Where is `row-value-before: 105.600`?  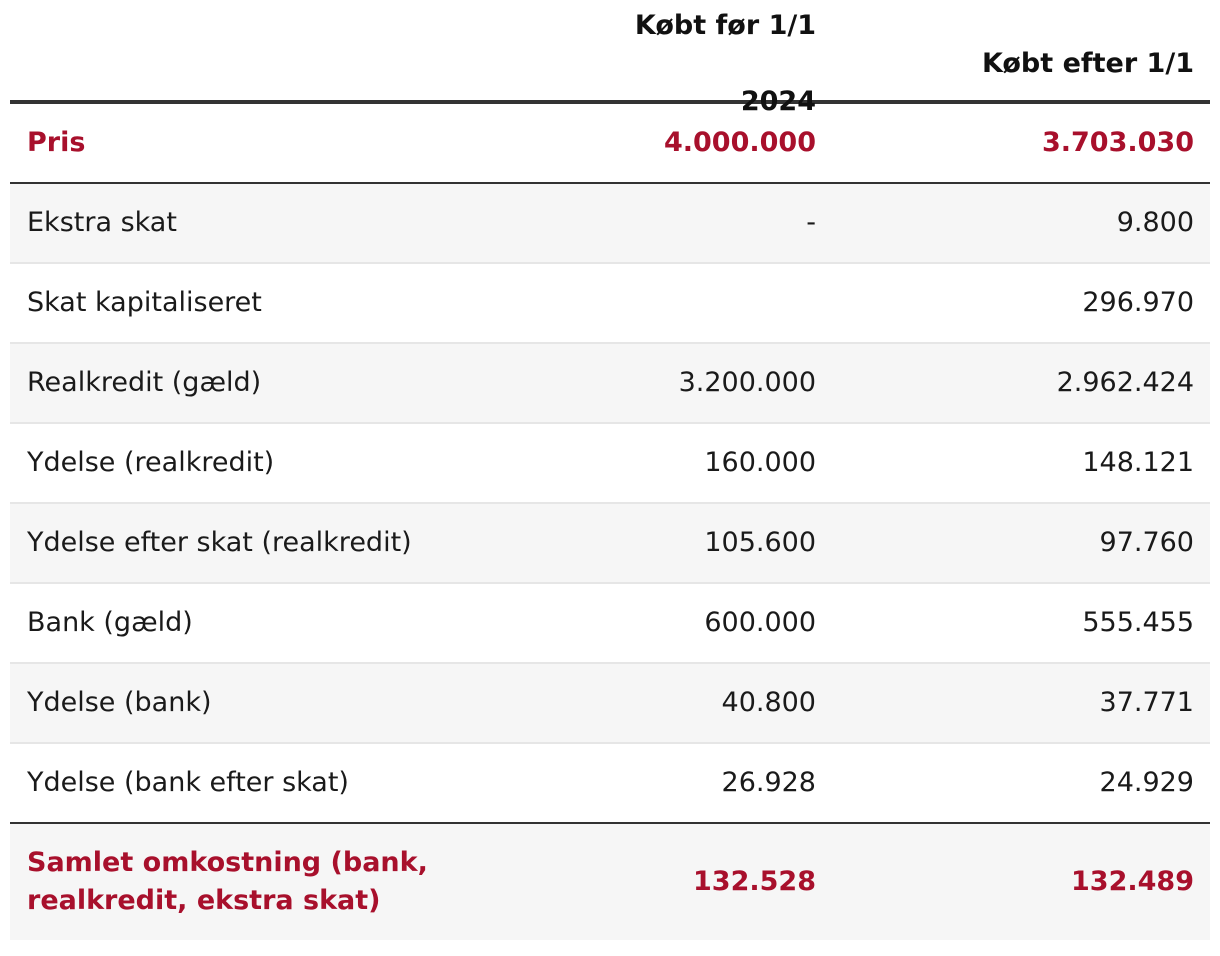 row-value-before: 105.600 is located at coordinates (760, 542).